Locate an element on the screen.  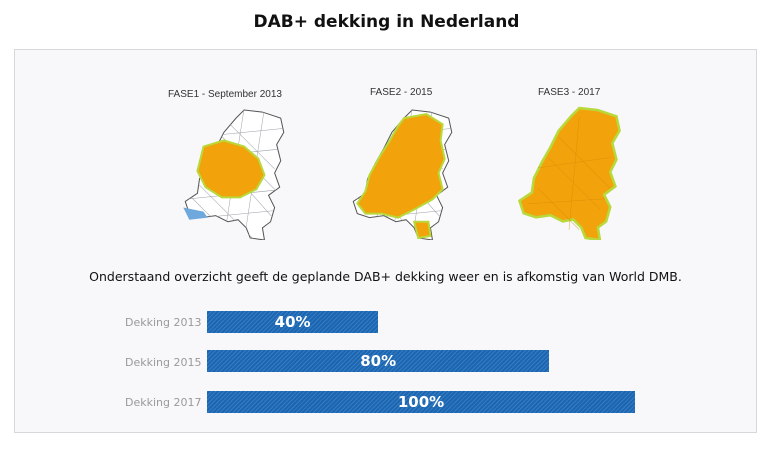
coverage-value-2017: 100% is located at coordinates (421, 402).